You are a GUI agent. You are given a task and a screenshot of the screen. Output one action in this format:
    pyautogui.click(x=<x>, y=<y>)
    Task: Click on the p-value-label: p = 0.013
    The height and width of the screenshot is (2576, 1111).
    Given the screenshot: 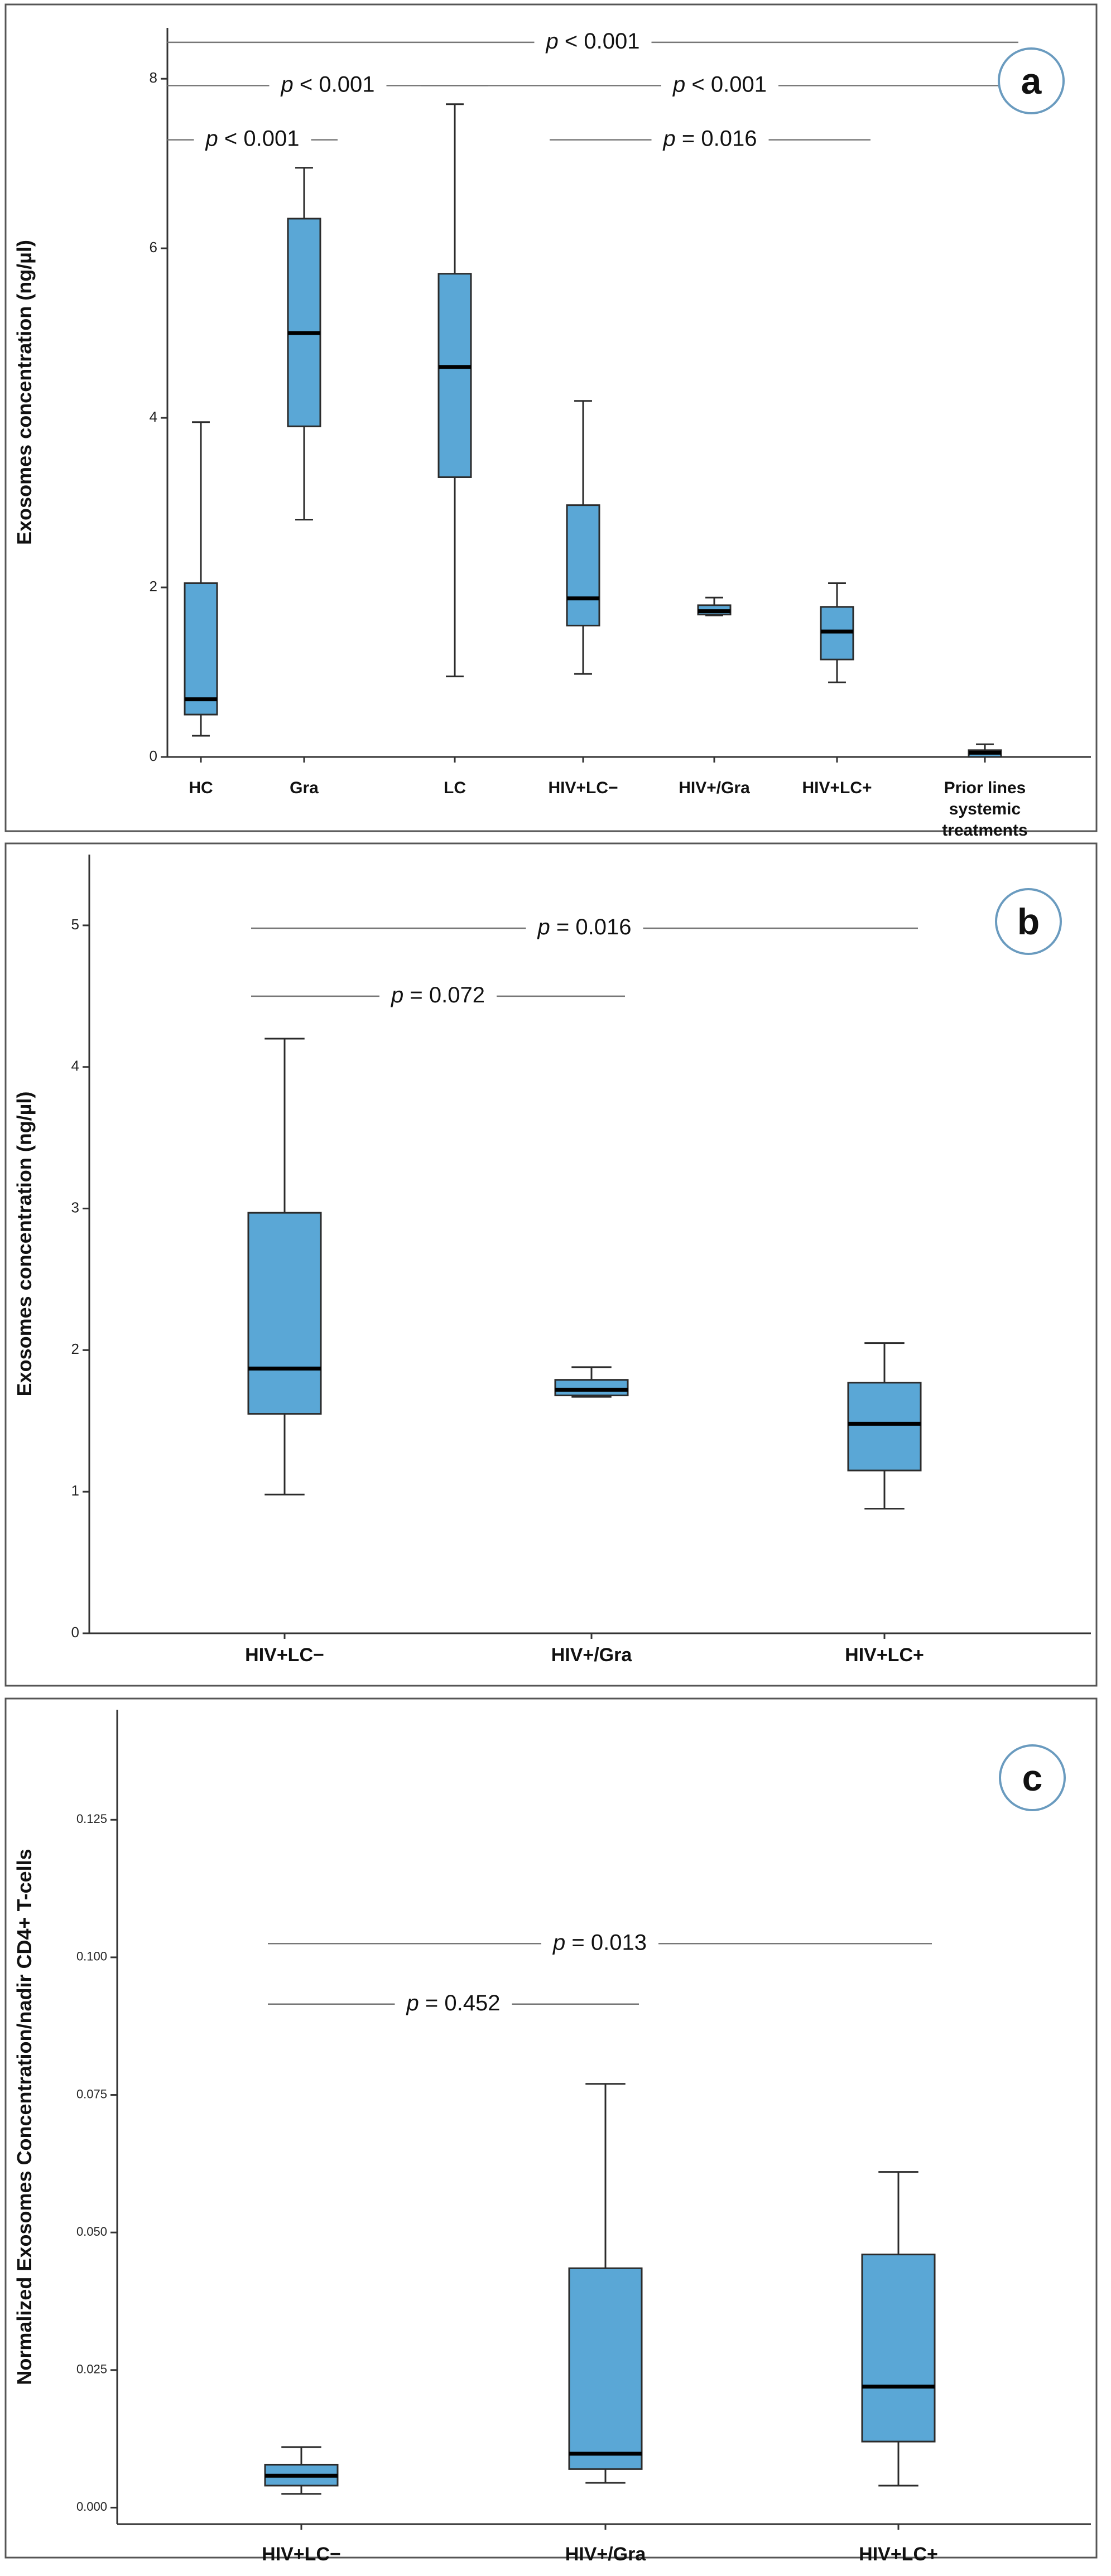 What is the action you would take?
    pyautogui.click(x=600, y=1942)
    